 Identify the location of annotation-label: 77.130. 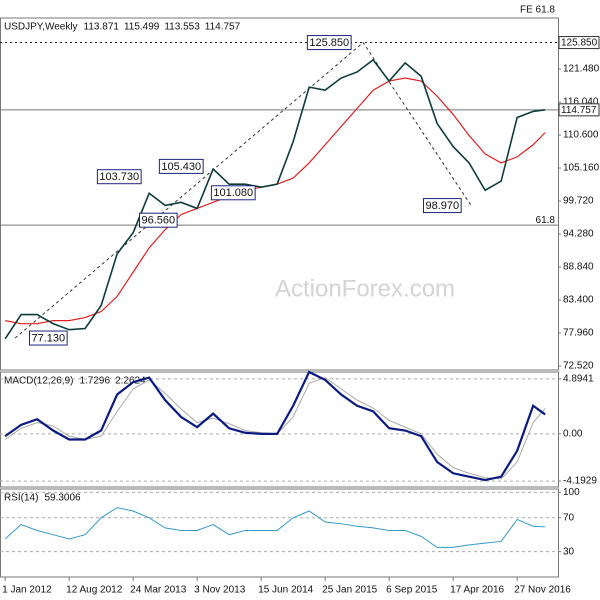
(48, 338).